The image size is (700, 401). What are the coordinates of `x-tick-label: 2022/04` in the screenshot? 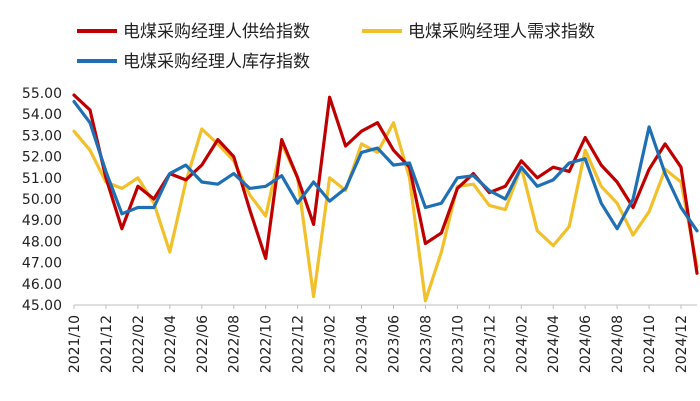 It's located at (171, 344).